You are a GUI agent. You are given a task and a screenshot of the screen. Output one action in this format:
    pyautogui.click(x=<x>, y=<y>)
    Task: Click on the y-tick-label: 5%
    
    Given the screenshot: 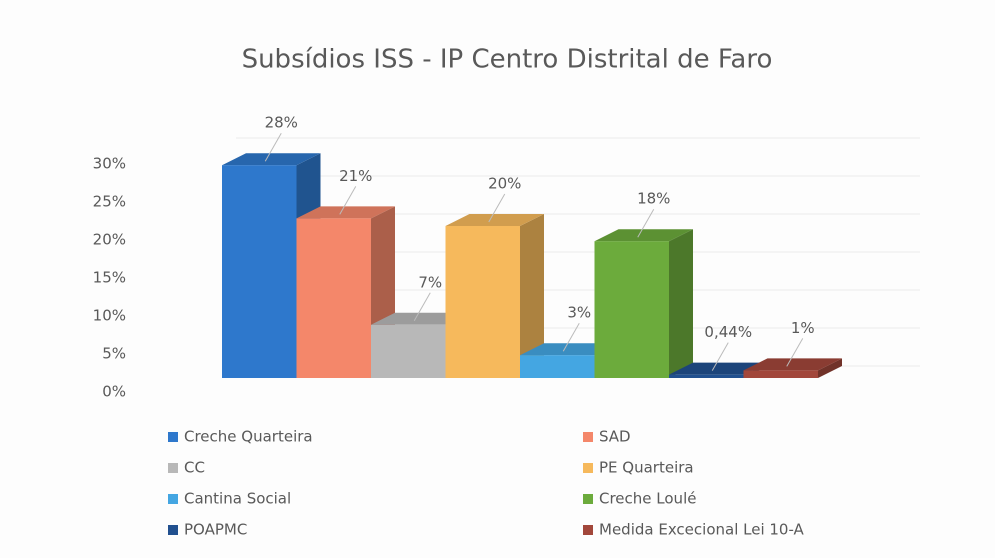 What is the action you would take?
    pyautogui.click(x=114, y=354)
    